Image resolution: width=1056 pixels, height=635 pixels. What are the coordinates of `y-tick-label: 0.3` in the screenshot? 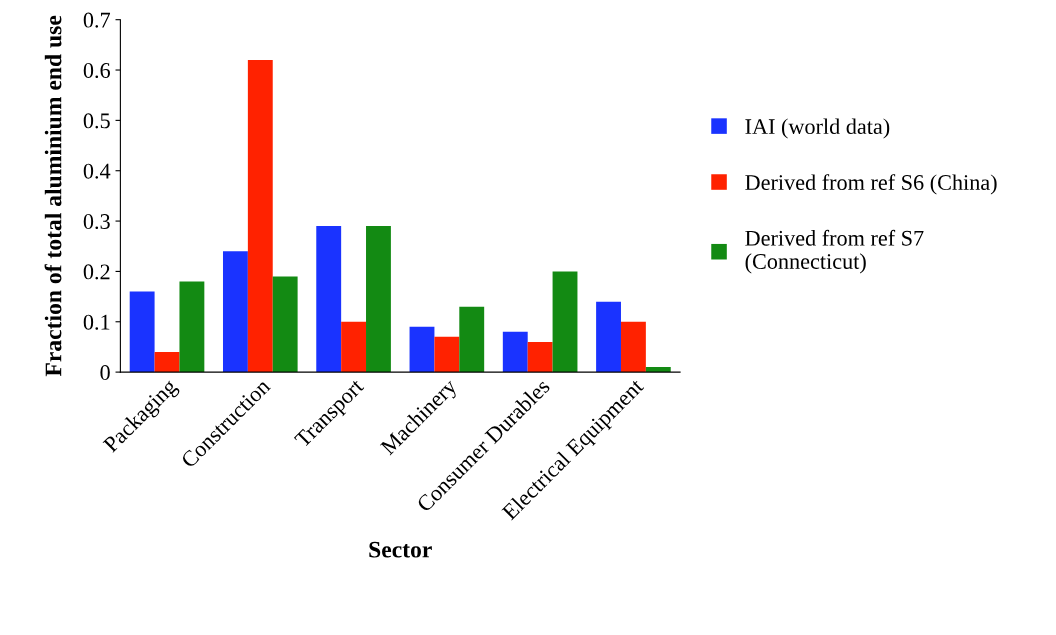 It's located at (96, 222).